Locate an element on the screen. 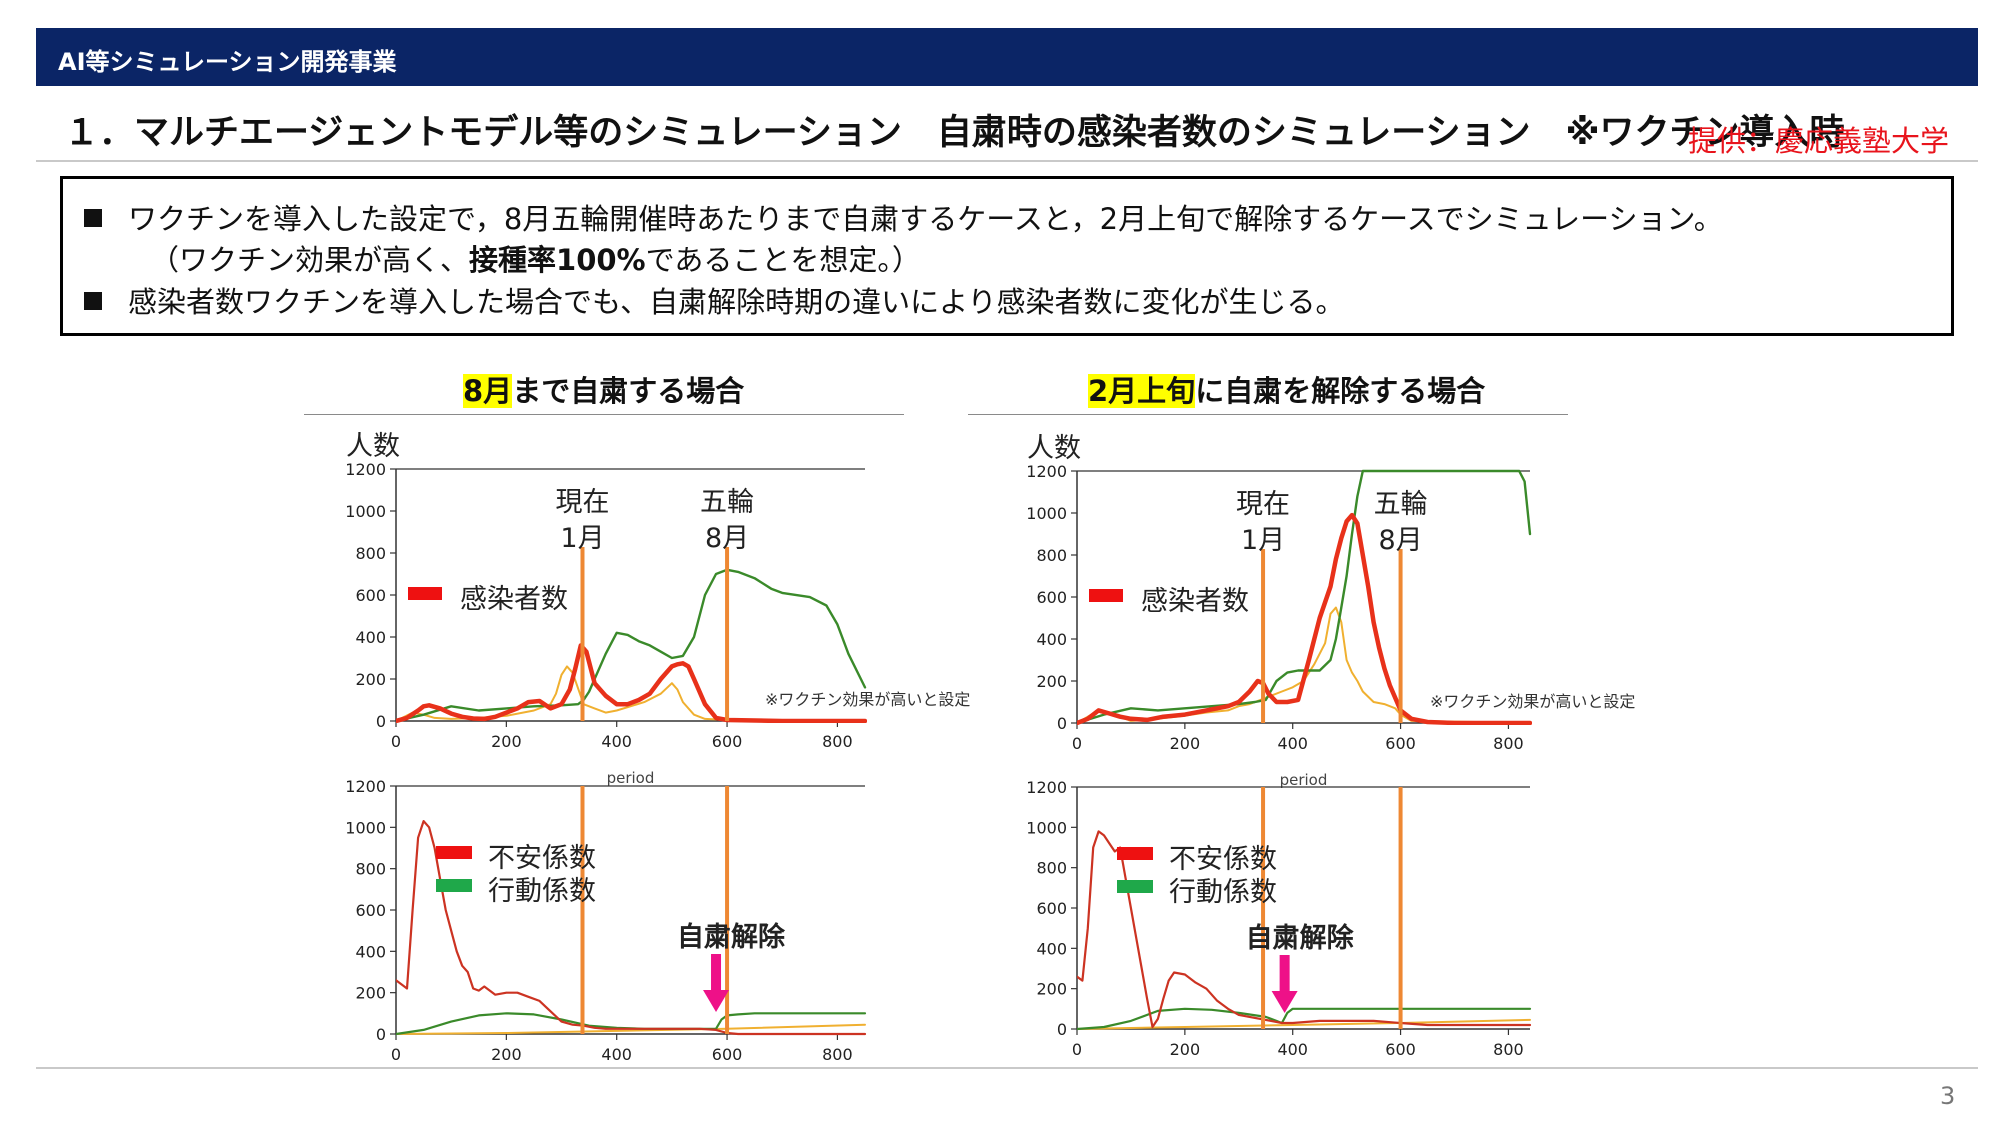  summary-line-2-bold: 接種率100% is located at coordinates (557, 260).